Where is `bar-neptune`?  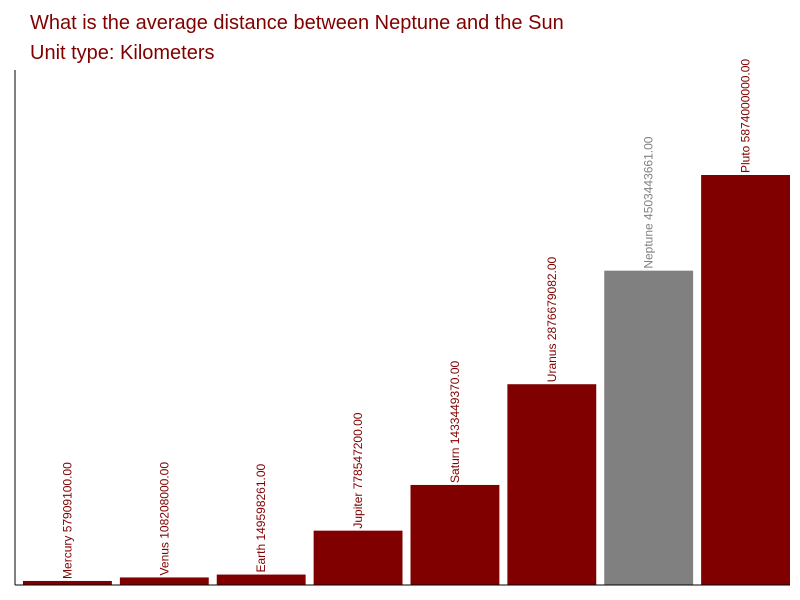
bar-neptune is located at coordinates (649, 427).